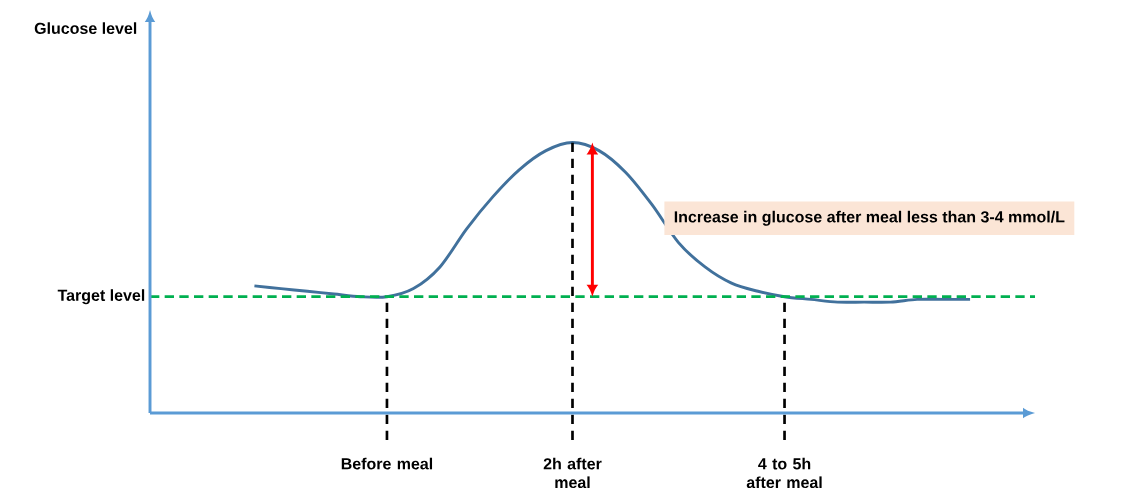  Describe the element at coordinates (85, 28) in the screenshot. I see `text: Glucose level` at that location.